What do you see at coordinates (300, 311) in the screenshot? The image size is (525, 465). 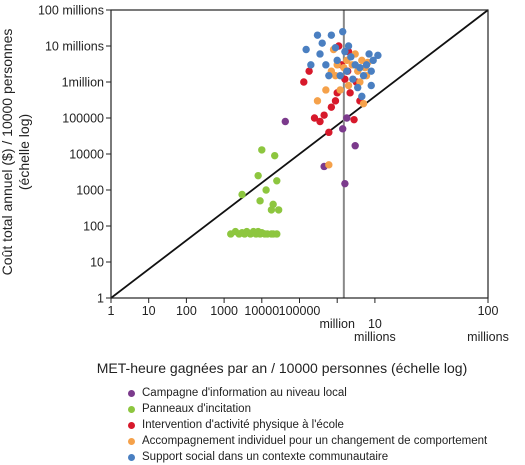 I see `x-tick-label: 100000` at bounding box center [300, 311].